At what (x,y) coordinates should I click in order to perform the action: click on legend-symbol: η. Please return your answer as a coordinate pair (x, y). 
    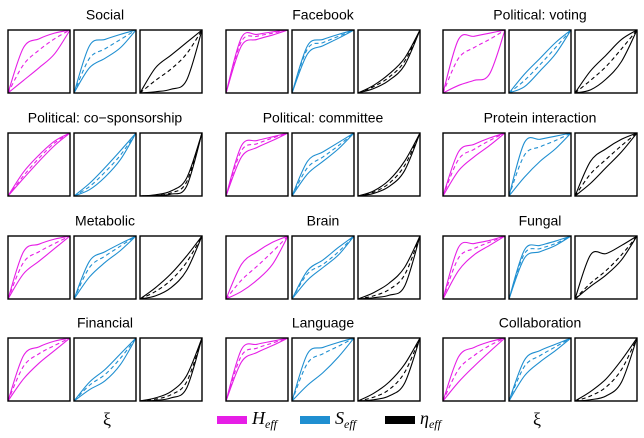
    Looking at the image, I should click on (424, 418).